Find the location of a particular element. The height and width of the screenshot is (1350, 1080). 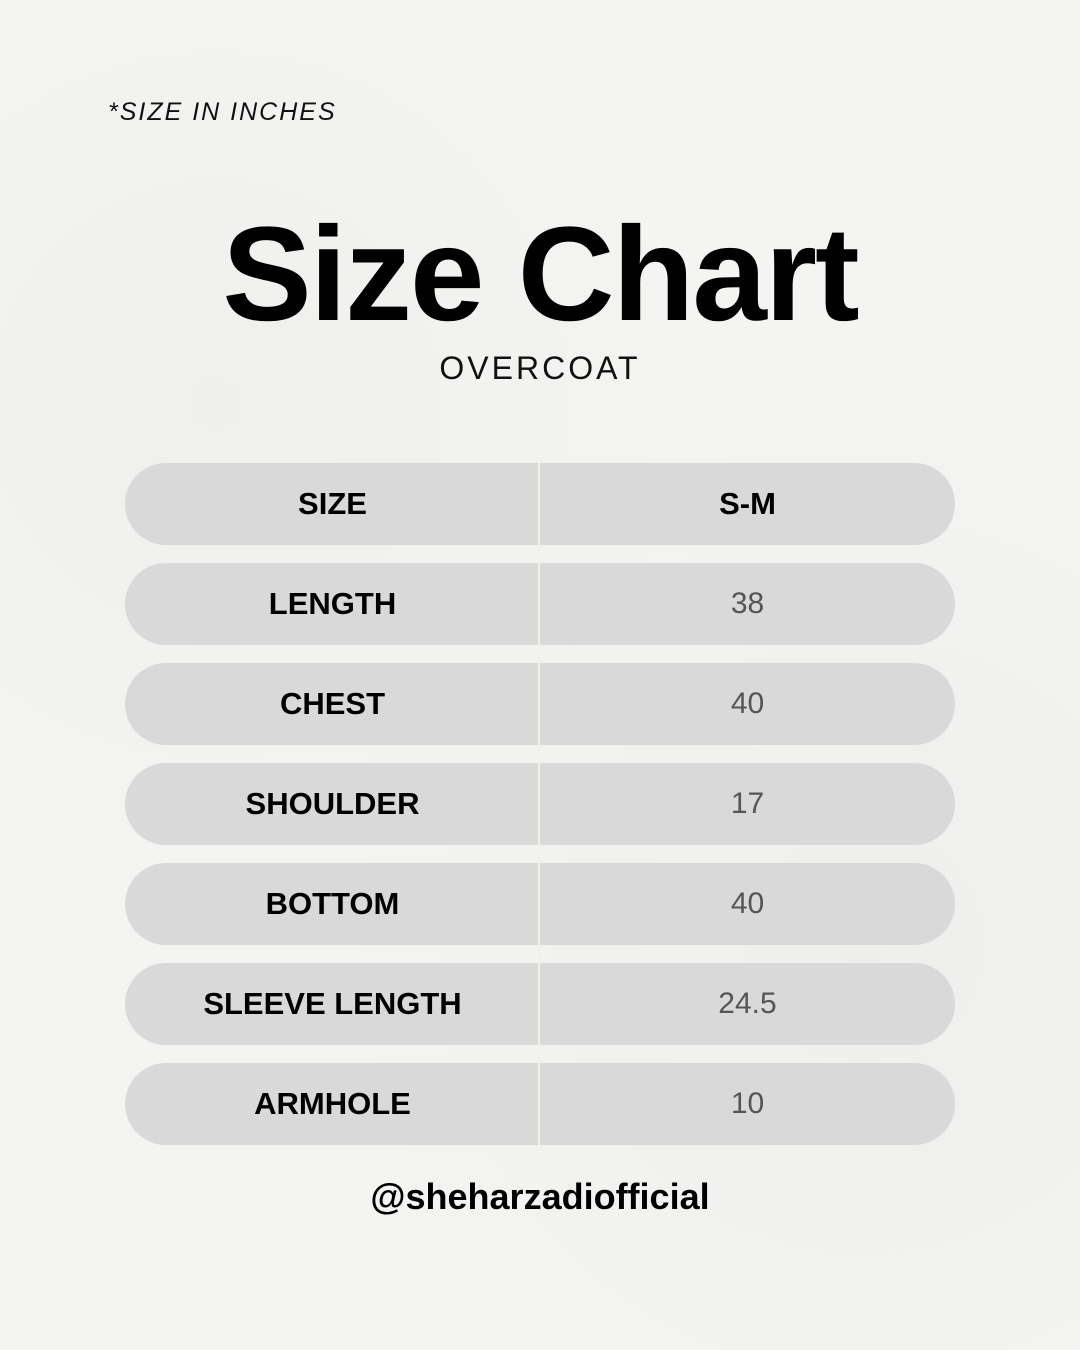

row-value: 38 is located at coordinates (747, 603).